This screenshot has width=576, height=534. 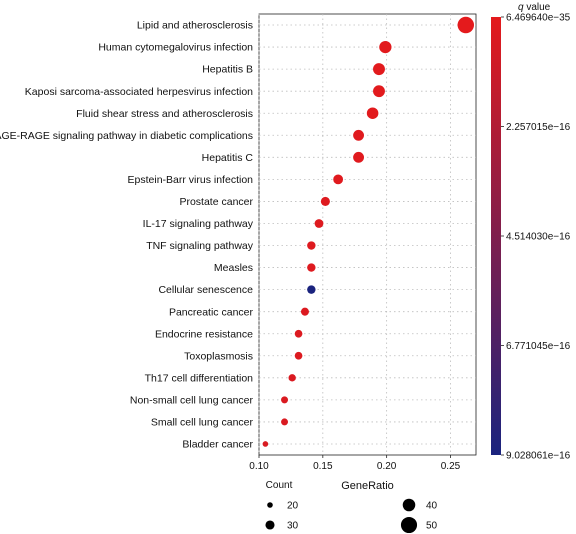 I want to click on x-axis-ticks: 0.10 0.15 0.20 0.25, so click(x=355, y=463).